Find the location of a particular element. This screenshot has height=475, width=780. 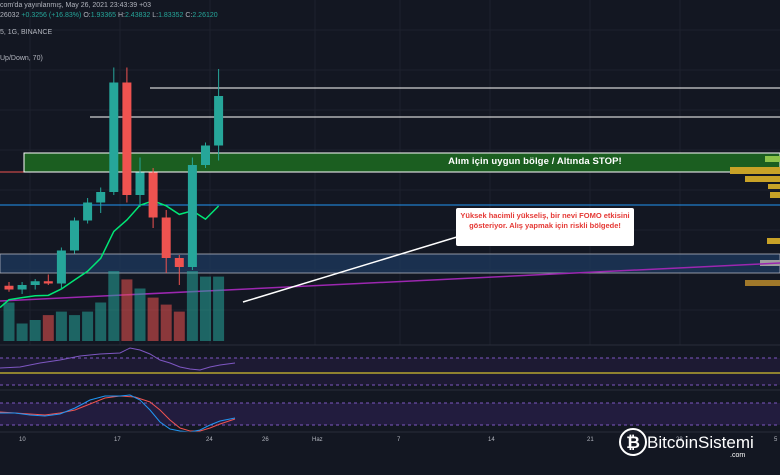

x-tick-label: 10 is located at coordinates (22, 440).